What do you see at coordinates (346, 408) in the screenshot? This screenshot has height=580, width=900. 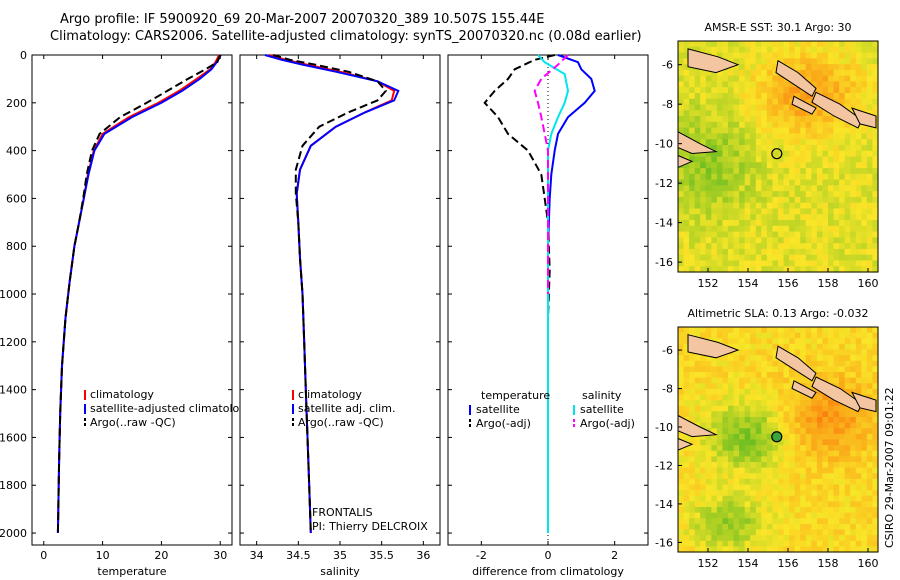 I see `legend-label: satellite adj. clim.` at bounding box center [346, 408].